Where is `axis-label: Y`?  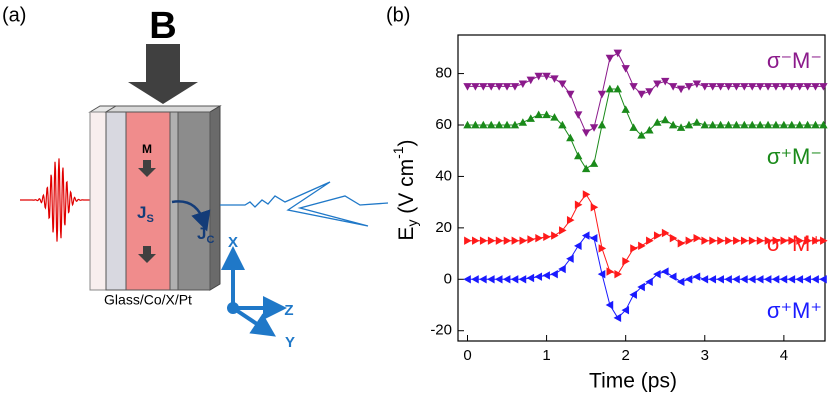 axis-label: Y is located at coordinates (290, 342).